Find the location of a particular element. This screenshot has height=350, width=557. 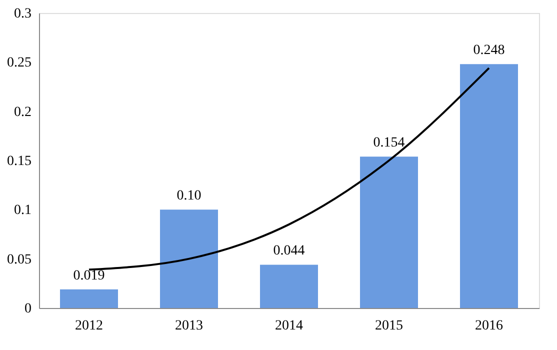

y-tick-label: 0.15 is located at coordinates (19, 161).